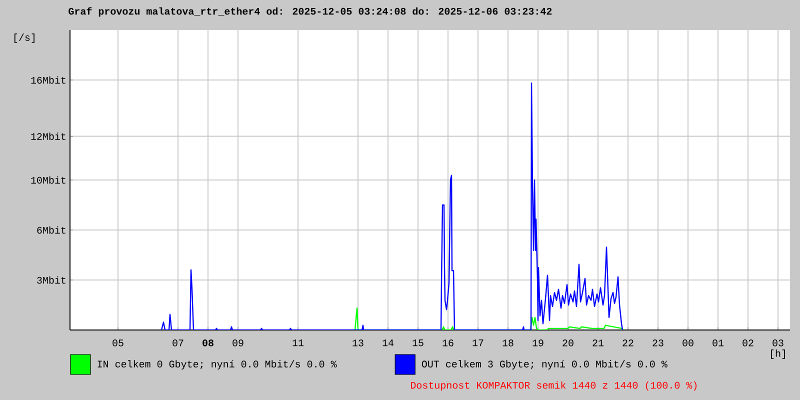  Describe the element at coordinates (418, 343) in the screenshot. I see `x-tick-label: 15` at that location.